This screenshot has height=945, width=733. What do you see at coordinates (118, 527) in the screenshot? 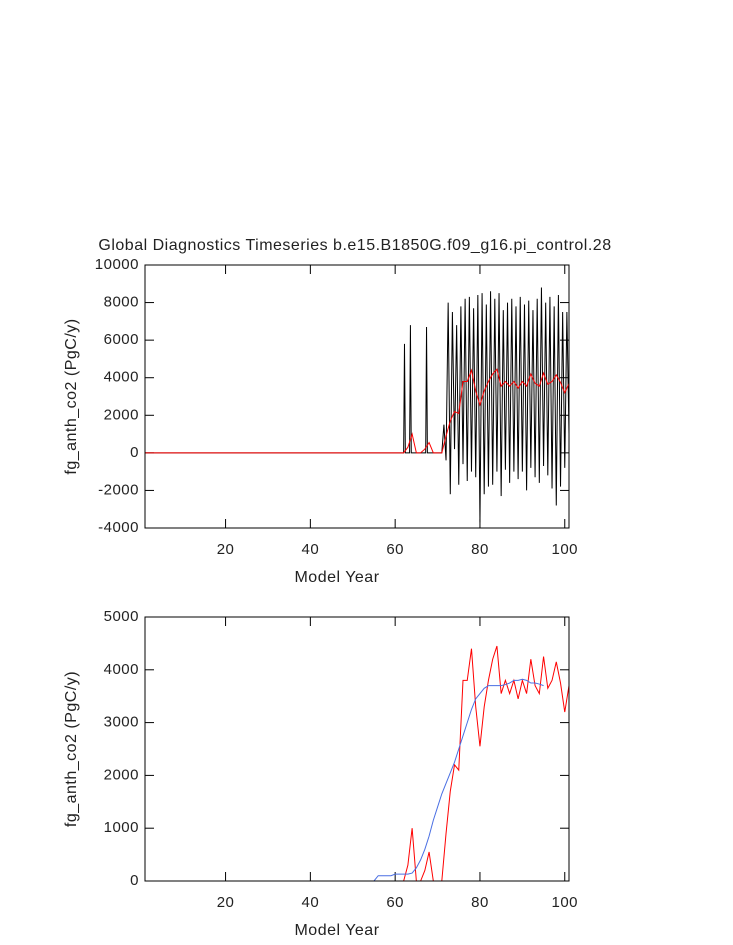
I see `y-tick-label: -4000` at bounding box center [118, 527].